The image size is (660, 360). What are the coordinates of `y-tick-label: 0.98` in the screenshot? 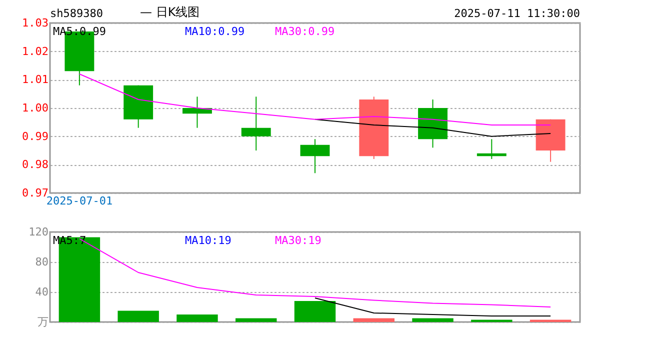 It's located at (35, 165).